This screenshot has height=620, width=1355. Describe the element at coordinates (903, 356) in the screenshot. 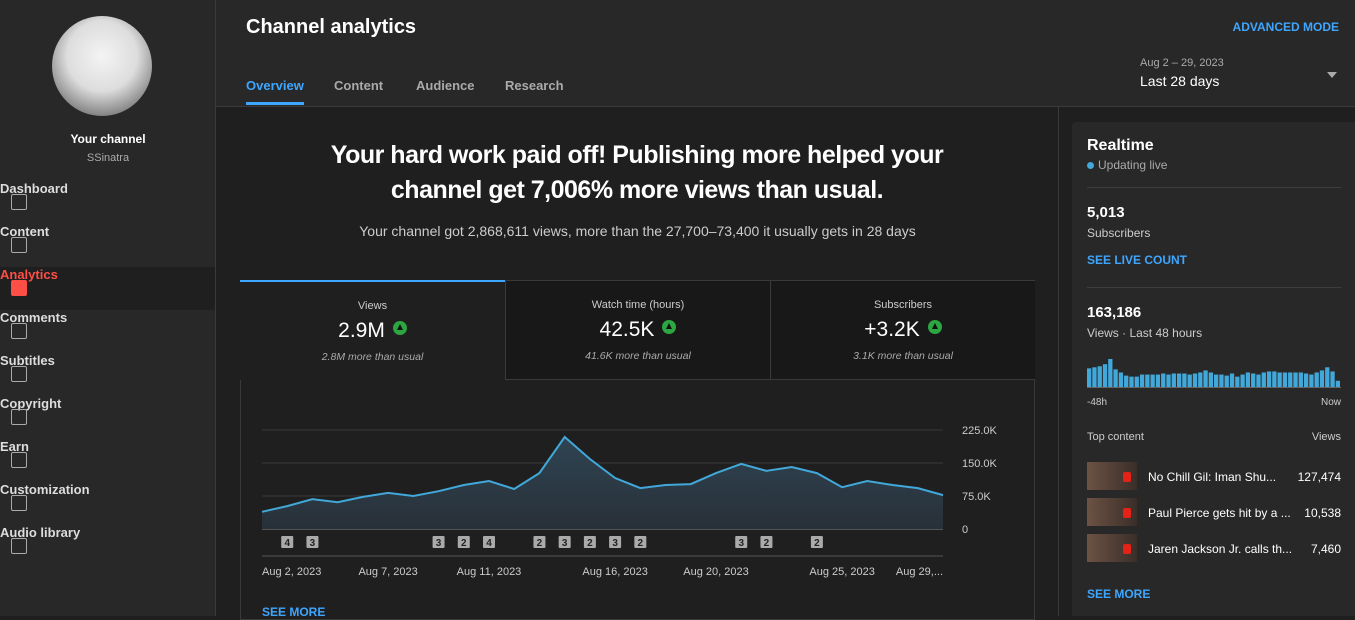

I see `metric-note: 3.1K more than usual` at that location.